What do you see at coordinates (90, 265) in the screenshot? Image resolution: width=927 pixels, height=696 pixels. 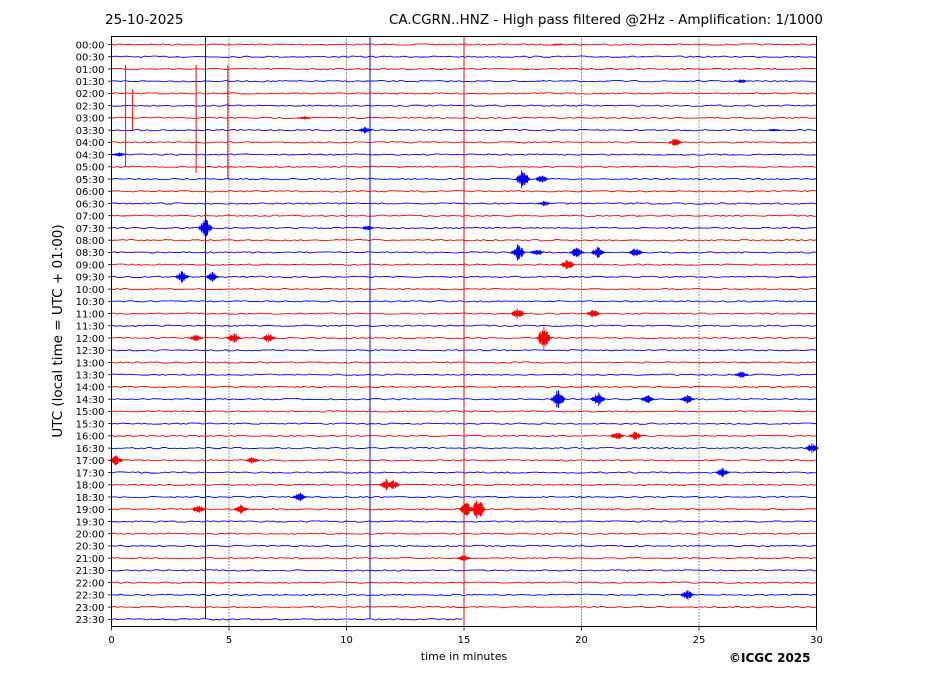 I see `y-tick-label: 09:00` at bounding box center [90, 265].